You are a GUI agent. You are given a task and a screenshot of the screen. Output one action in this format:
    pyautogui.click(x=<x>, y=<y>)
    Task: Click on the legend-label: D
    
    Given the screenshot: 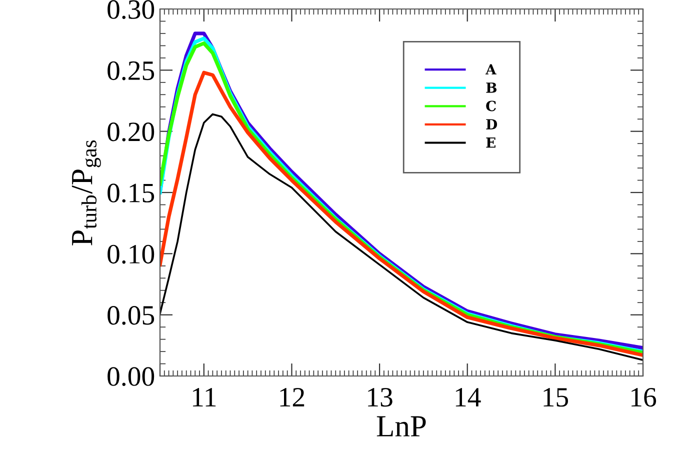 What is the action you would take?
    pyautogui.click(x=492, y=124)
    